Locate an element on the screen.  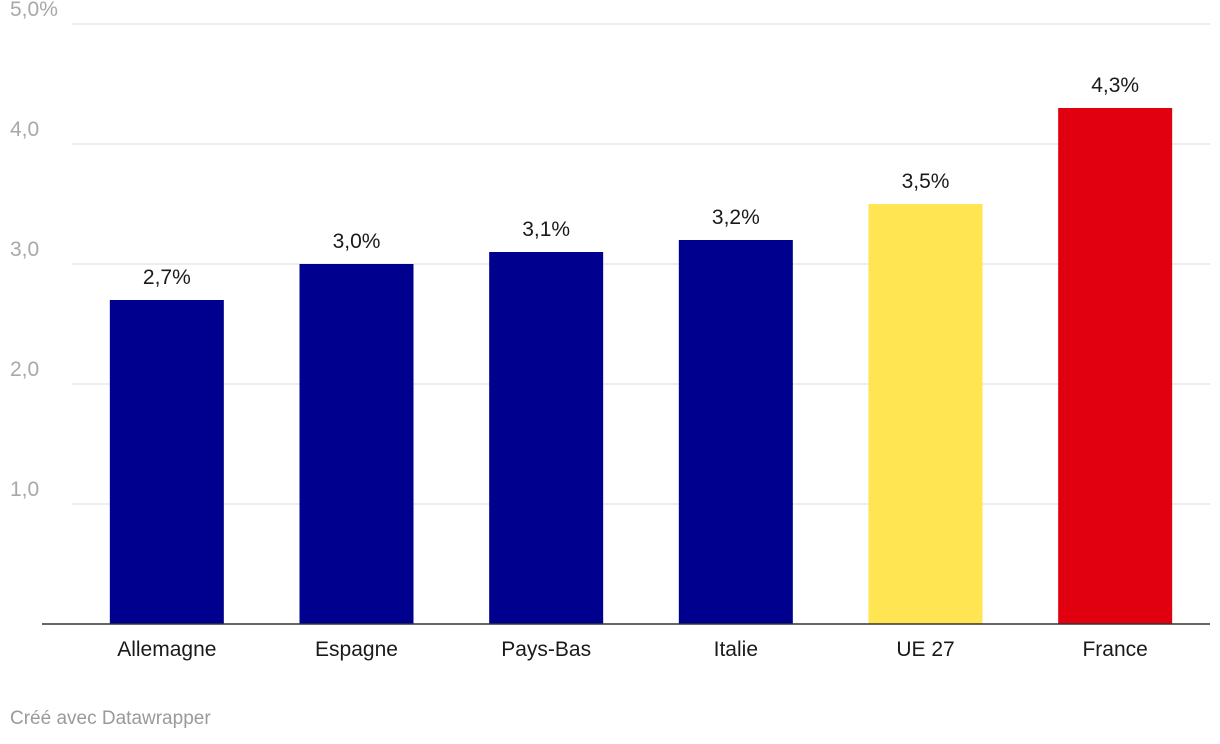
value-label: 3,0% is located at coordinates (357, 241).